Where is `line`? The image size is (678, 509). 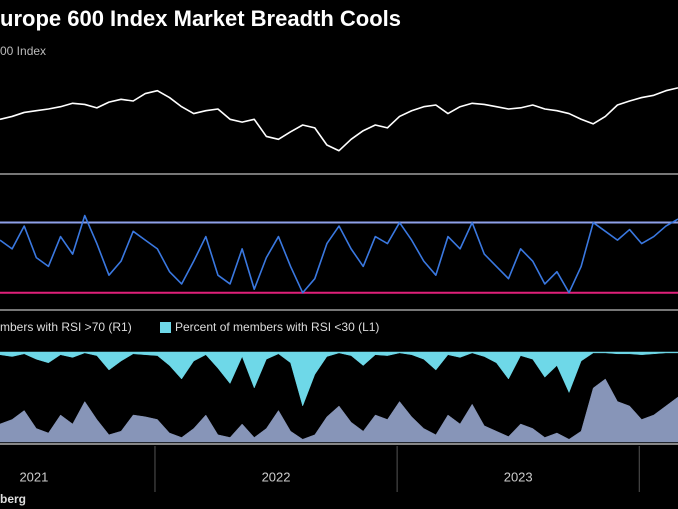
line is located at coordinates (339, 119).